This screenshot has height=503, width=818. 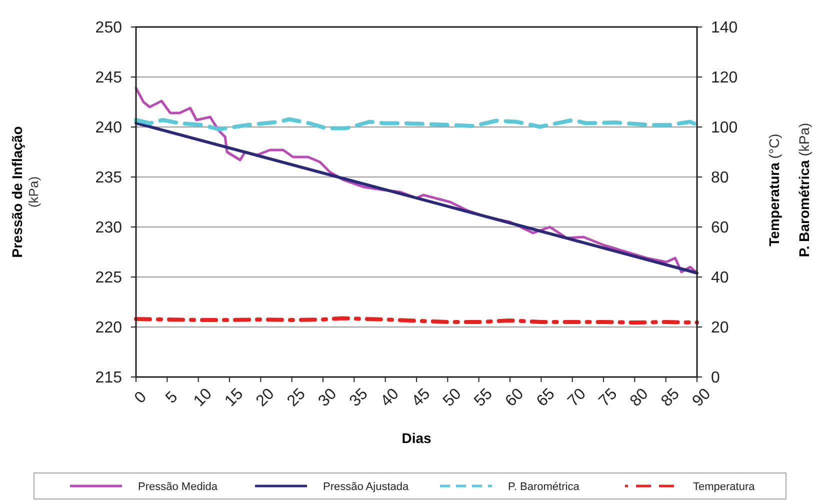 I want to click on y2-tick-label: 20, so click(x=720, y=328).